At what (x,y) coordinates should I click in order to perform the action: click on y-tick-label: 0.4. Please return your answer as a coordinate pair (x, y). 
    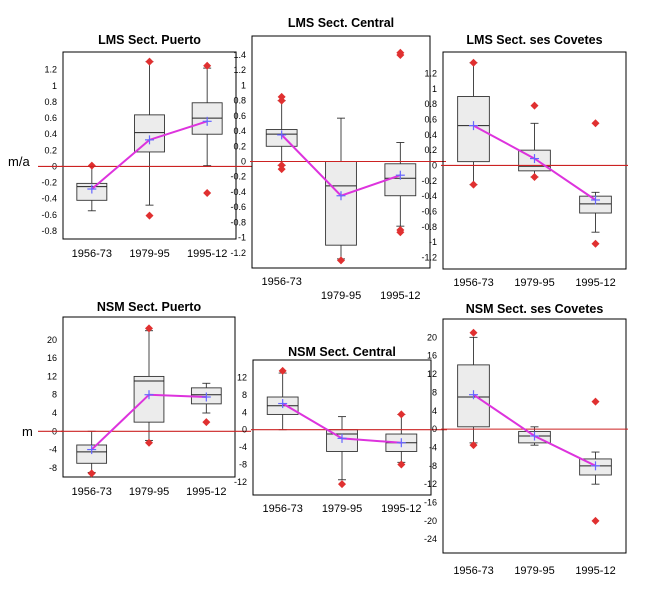
    Looking at the image, I should click on (239, 131).